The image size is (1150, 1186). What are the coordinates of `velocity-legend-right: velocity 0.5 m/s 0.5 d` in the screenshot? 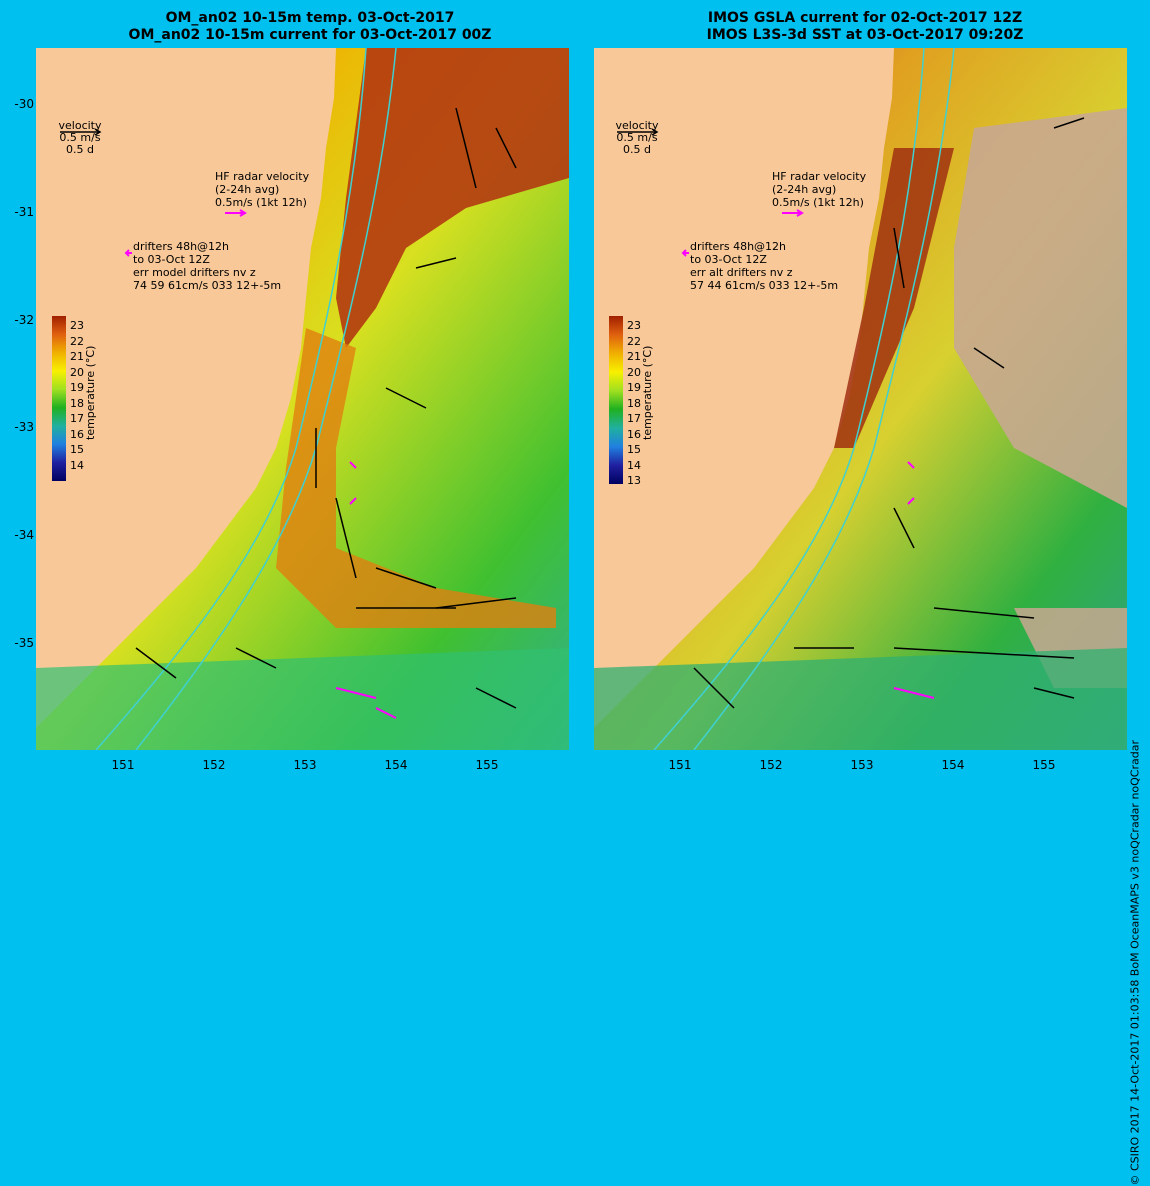 It's located at (637, 138).